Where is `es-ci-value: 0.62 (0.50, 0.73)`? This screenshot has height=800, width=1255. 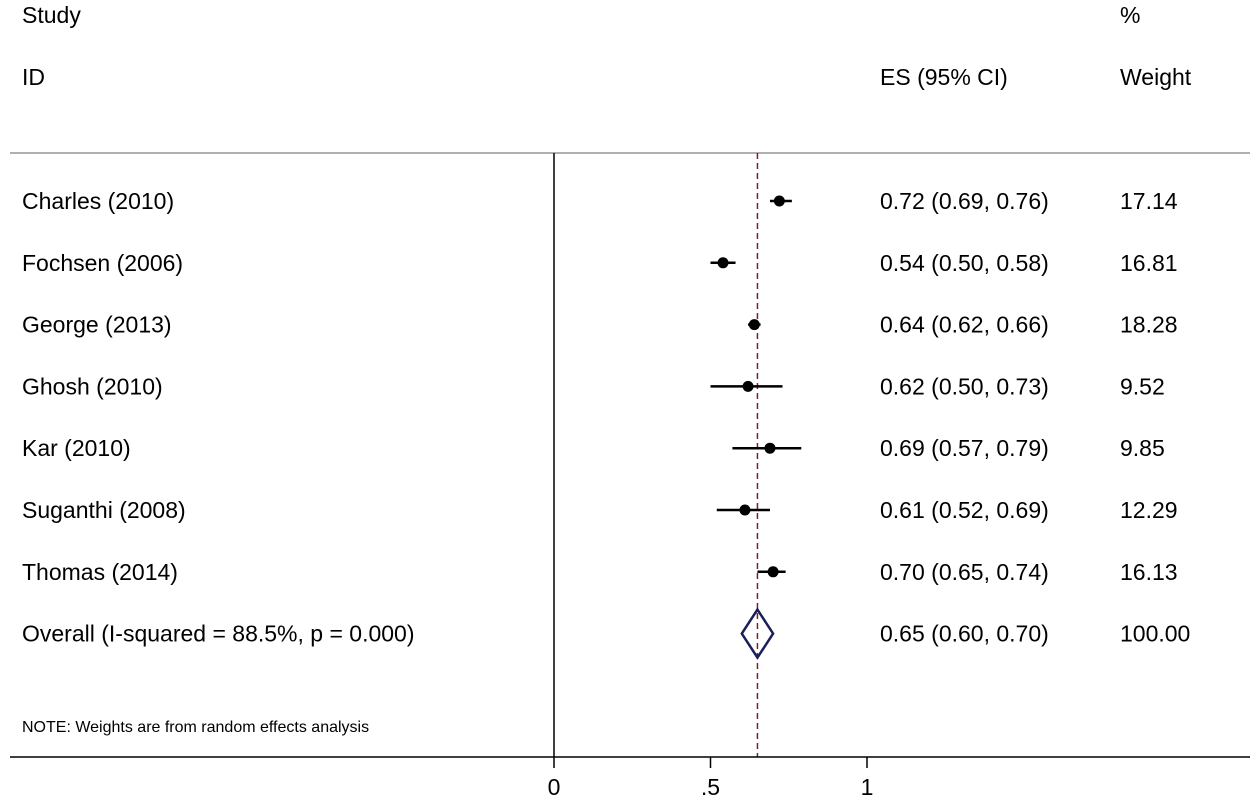
es-ci-value: 0.62 (0.50, 0.73) is located at coordinates (964, 386).